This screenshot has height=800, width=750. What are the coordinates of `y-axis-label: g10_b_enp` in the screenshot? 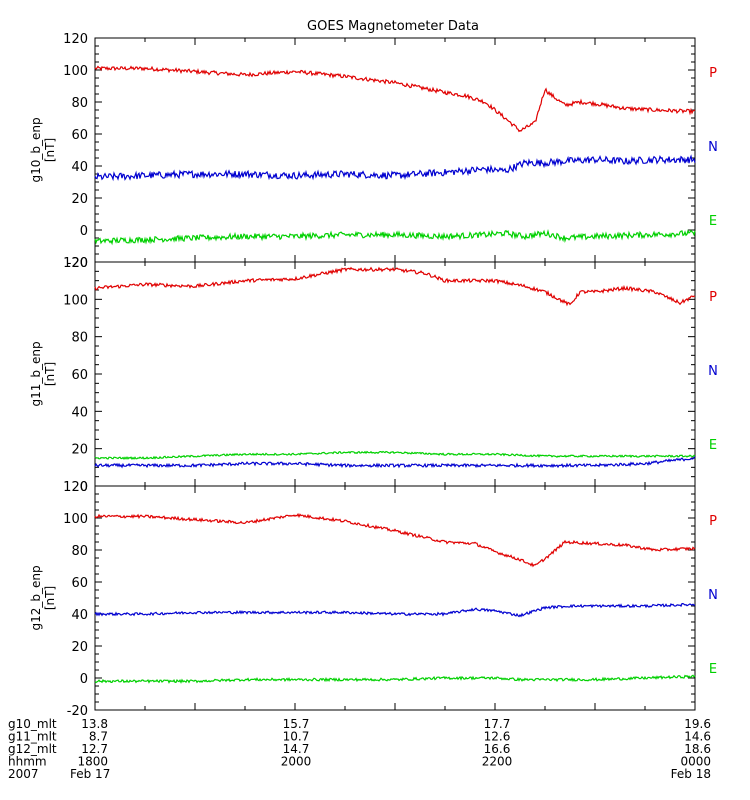 It's located at (36, 149).